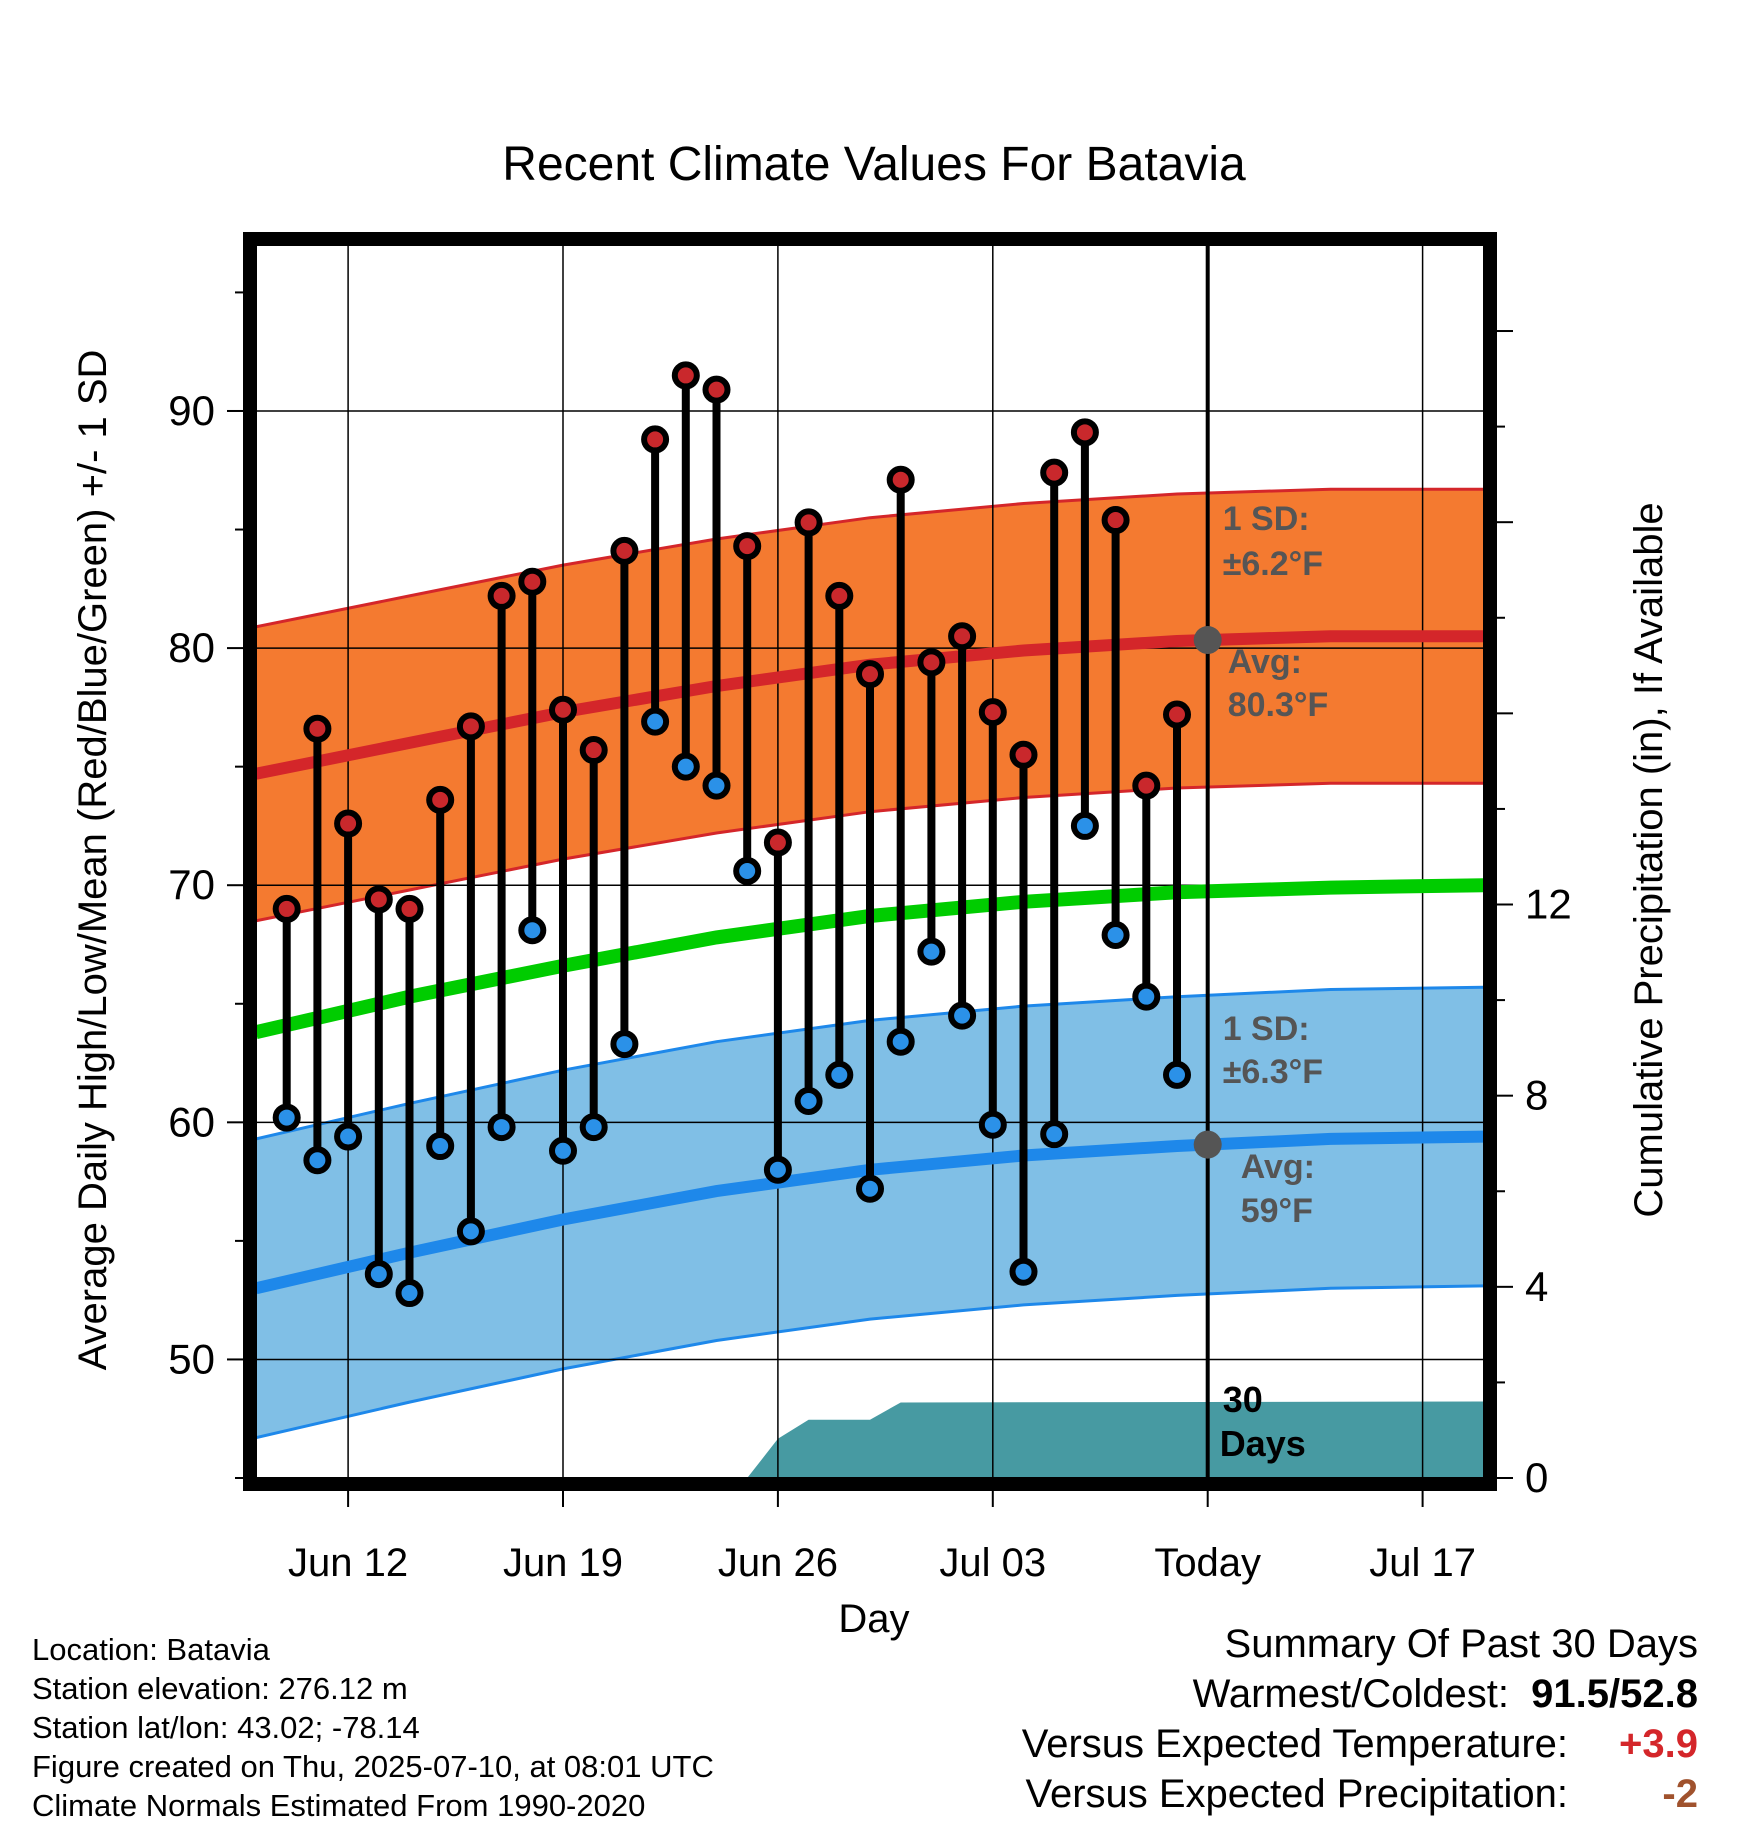 This screenshot has height=1828, width=1748. What do you see at coordinates (191, 647) in the screenshot?
I see `y-tick-label: 80` at bounding box center [191, 647].